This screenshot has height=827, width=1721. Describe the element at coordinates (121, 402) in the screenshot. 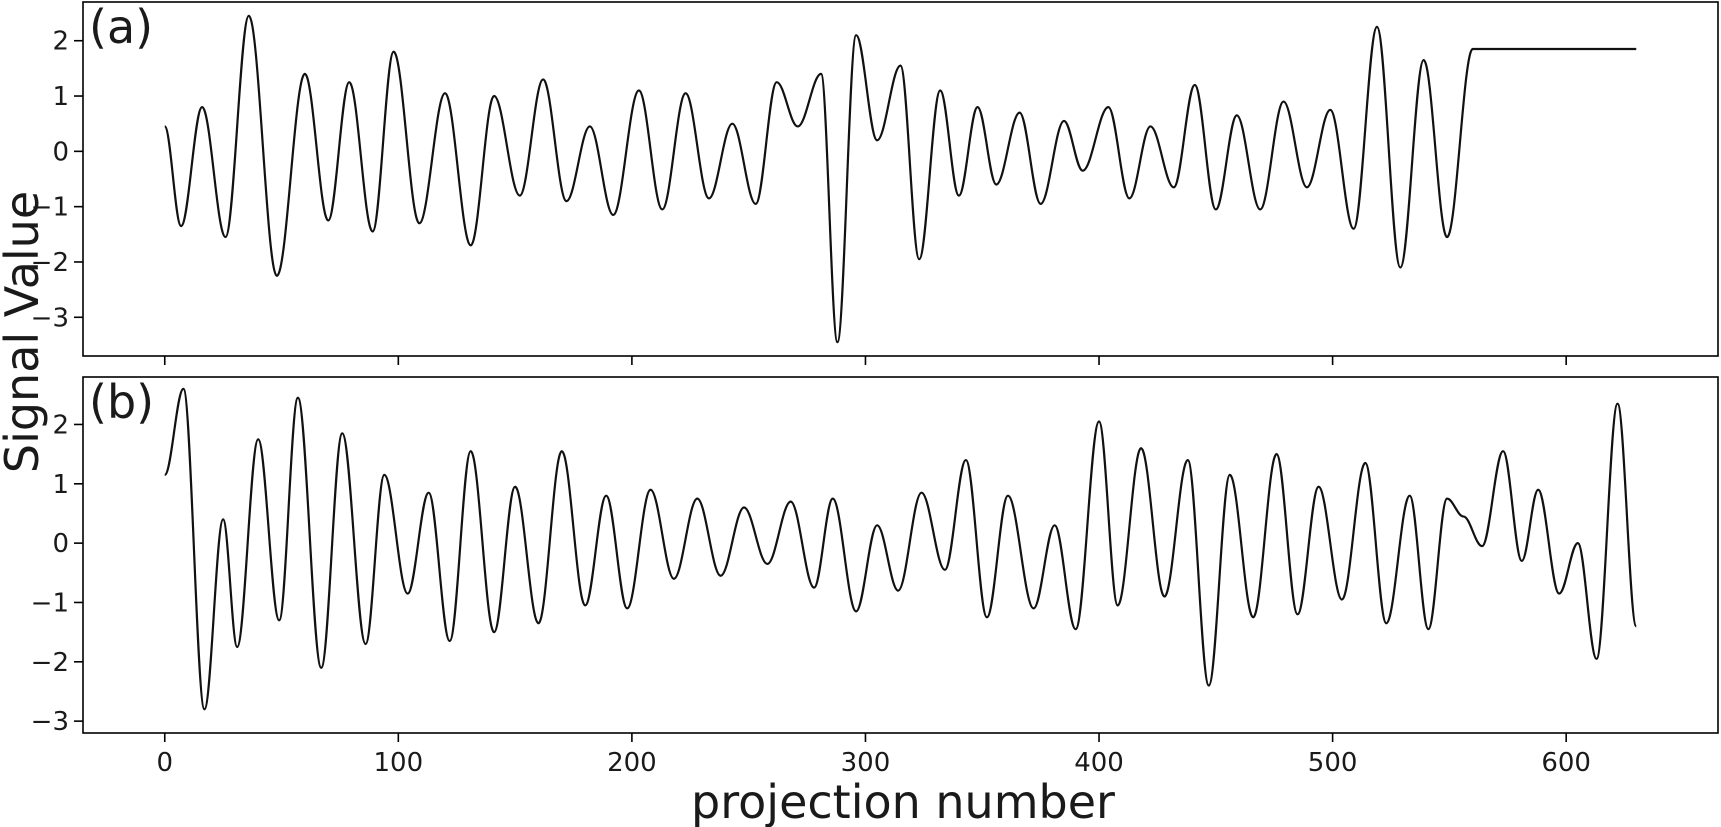

I see `panel-label-b: (b)` at that location.